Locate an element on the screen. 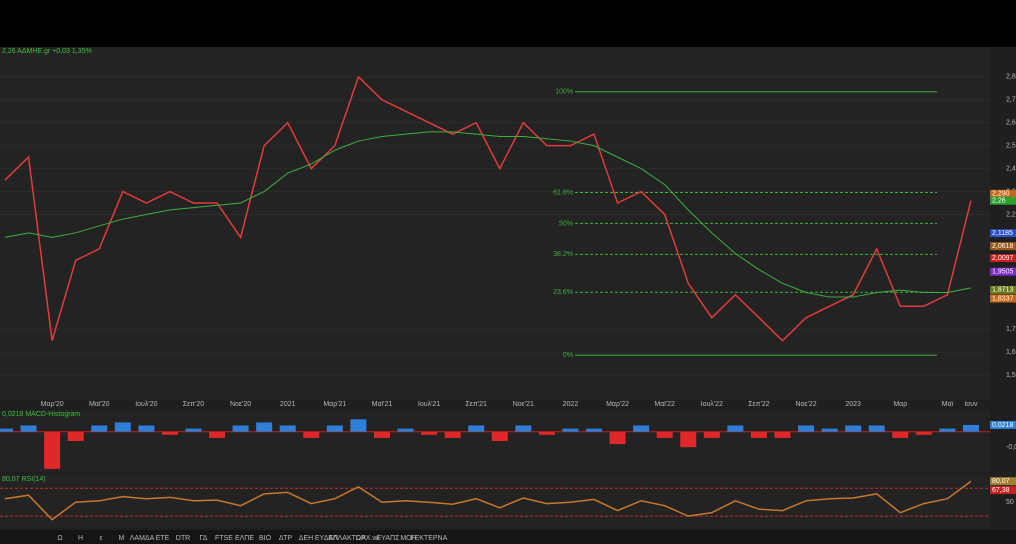  x-tick-label: 2022 is located at coordinates (571, 404).